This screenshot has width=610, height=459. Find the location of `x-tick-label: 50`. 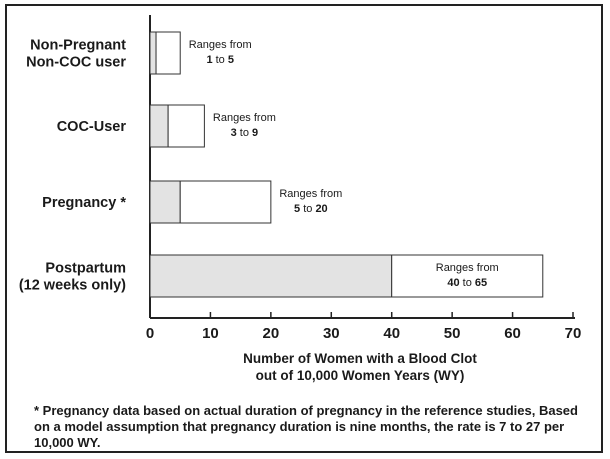

x-tick-label: 50 is located at coordinates (452, 333).